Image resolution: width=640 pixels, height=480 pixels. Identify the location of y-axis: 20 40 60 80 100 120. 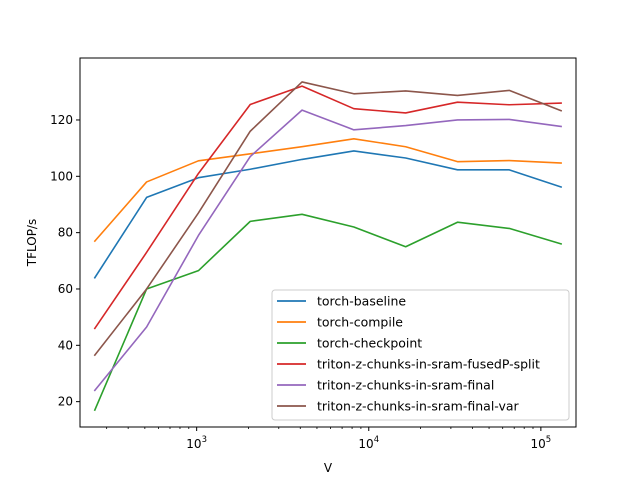
(65, 261).